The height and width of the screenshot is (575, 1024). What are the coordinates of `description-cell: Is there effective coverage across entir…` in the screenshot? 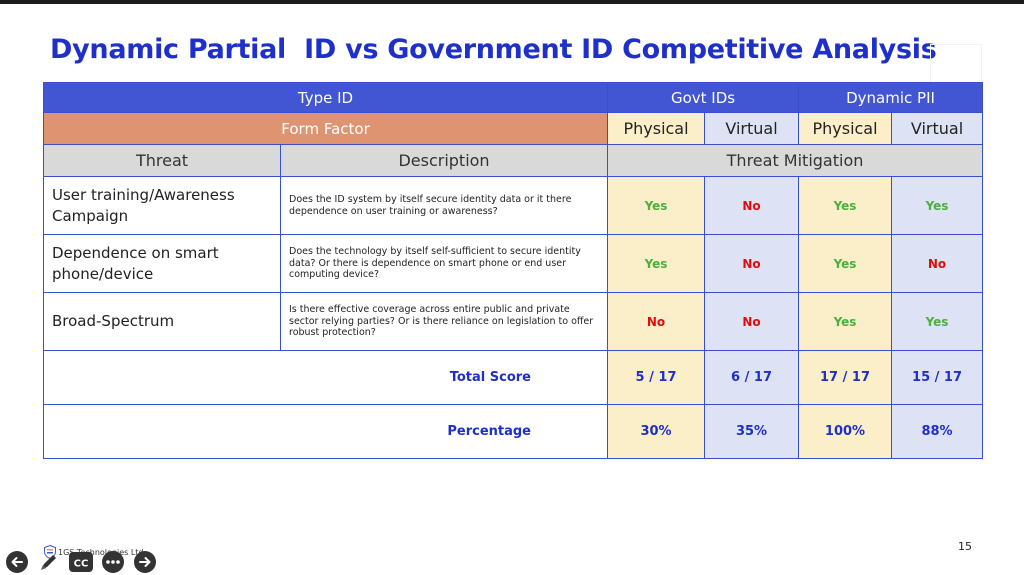 It's located at (444, 321).